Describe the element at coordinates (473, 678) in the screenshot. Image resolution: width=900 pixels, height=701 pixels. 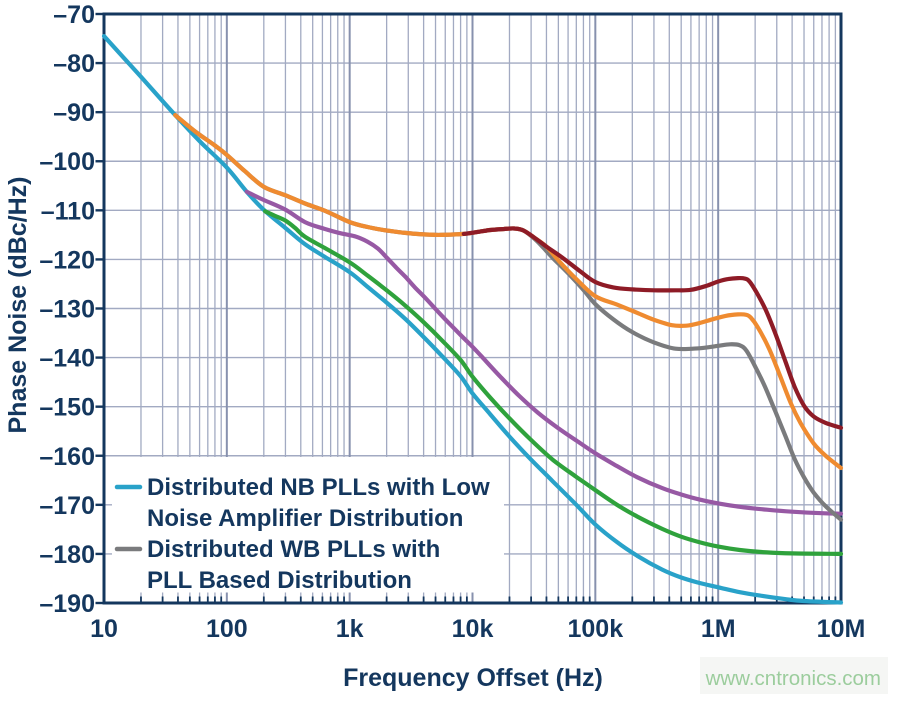
I see `svg-text: Frequency Offset (Hz)` at that location.